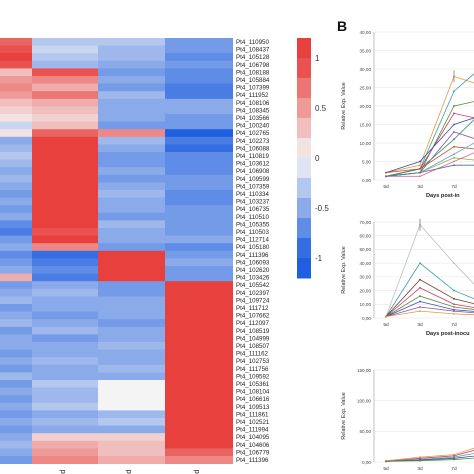  What do you see at coordinates (253, 452) in the screenshot?
I see `row-label: Pt4_106779` at bounding box center [253, 452].